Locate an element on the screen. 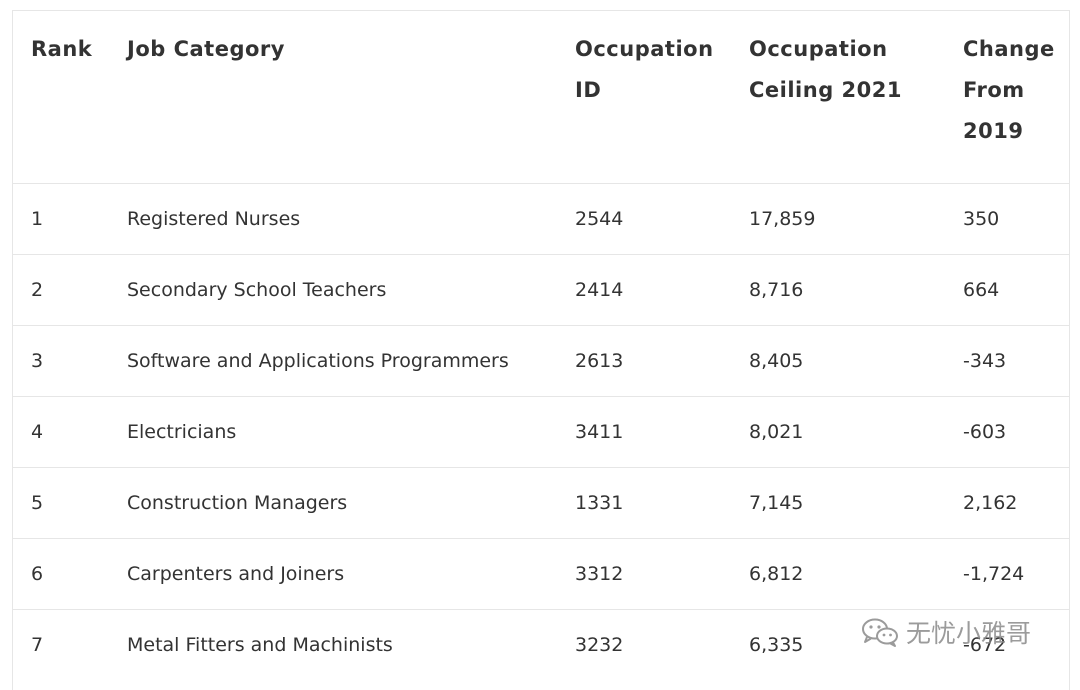  wechat-icon is located at coordinates (880, 632).